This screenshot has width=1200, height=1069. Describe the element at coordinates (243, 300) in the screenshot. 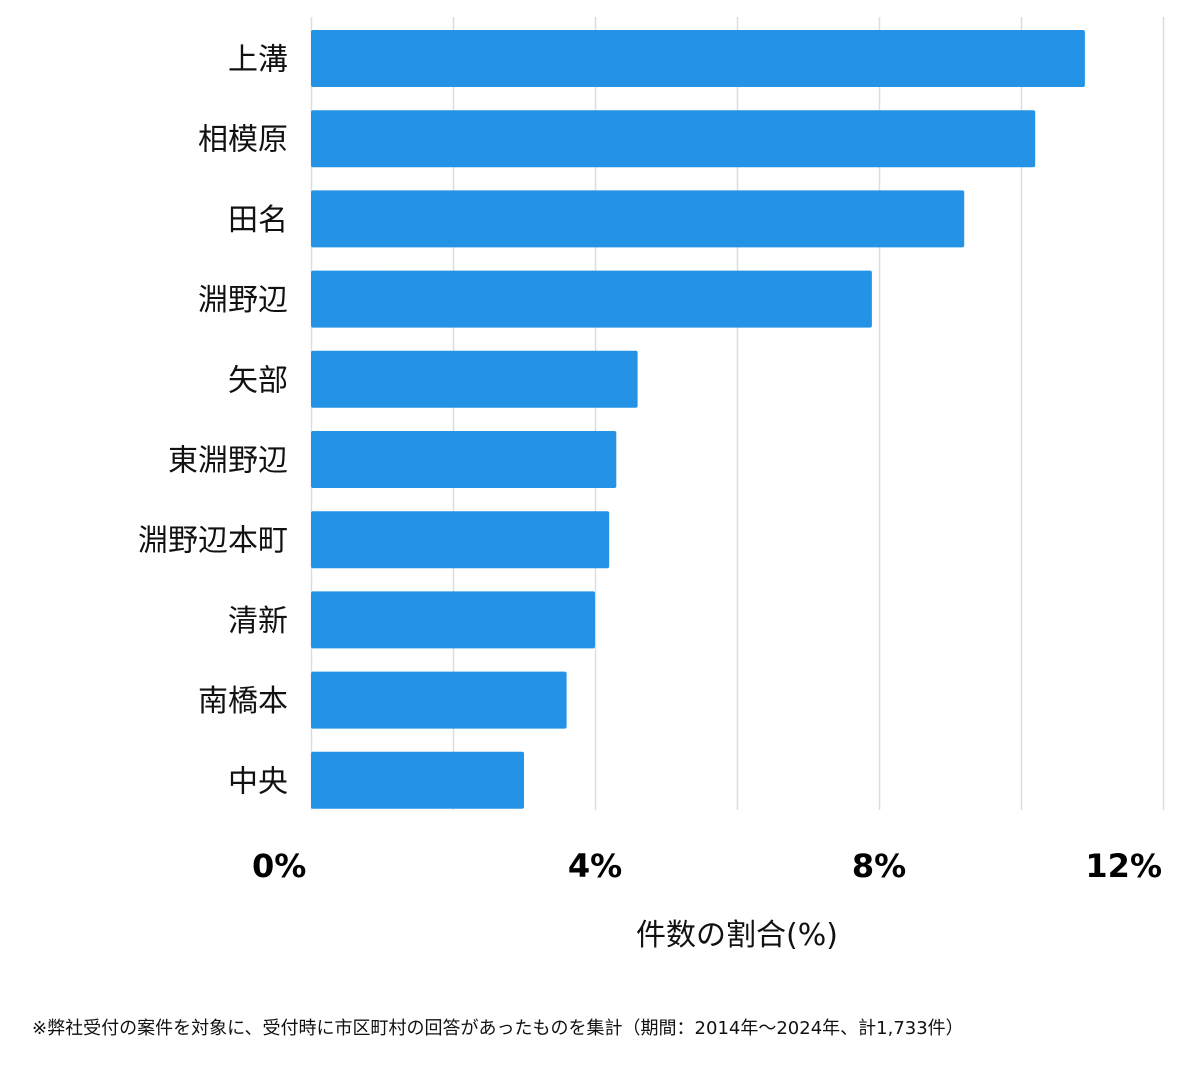

I see `category-label: 淵野辺` at that location.